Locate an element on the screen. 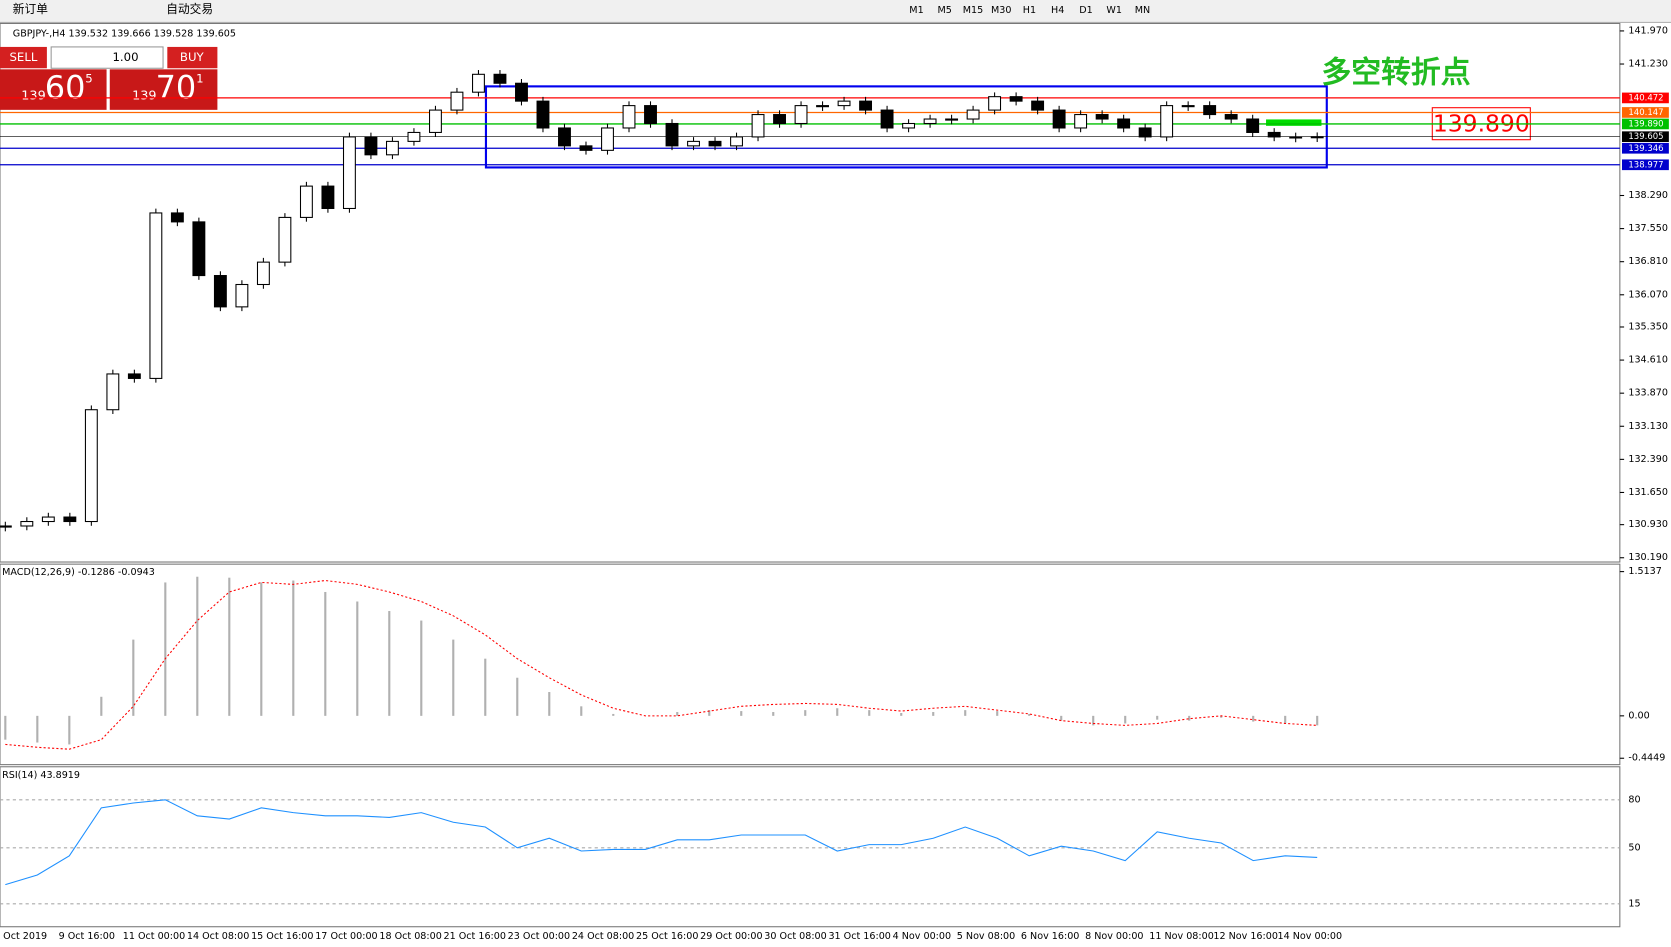 This screenshot has width=1671, height=947. sell-button is located at coordinates (23, 57).